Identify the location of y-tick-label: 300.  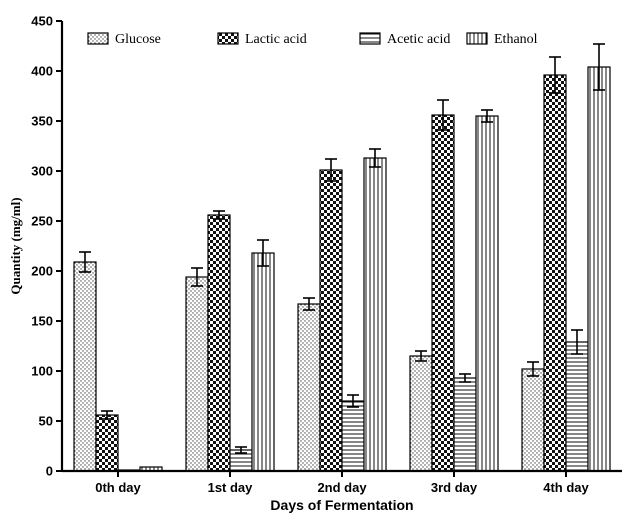
(42, 171).